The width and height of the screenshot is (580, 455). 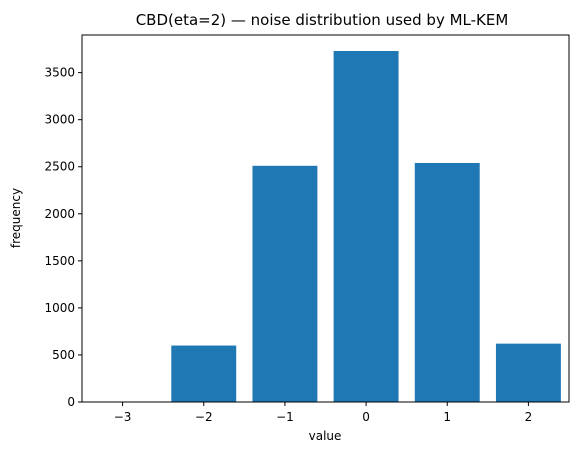 What do you see at coordinates (63, 237) in the screenshot?
I see `y-axis: 0 500 1000 1500 2000 2500 3000 3500` at bounding box center [63, 237].